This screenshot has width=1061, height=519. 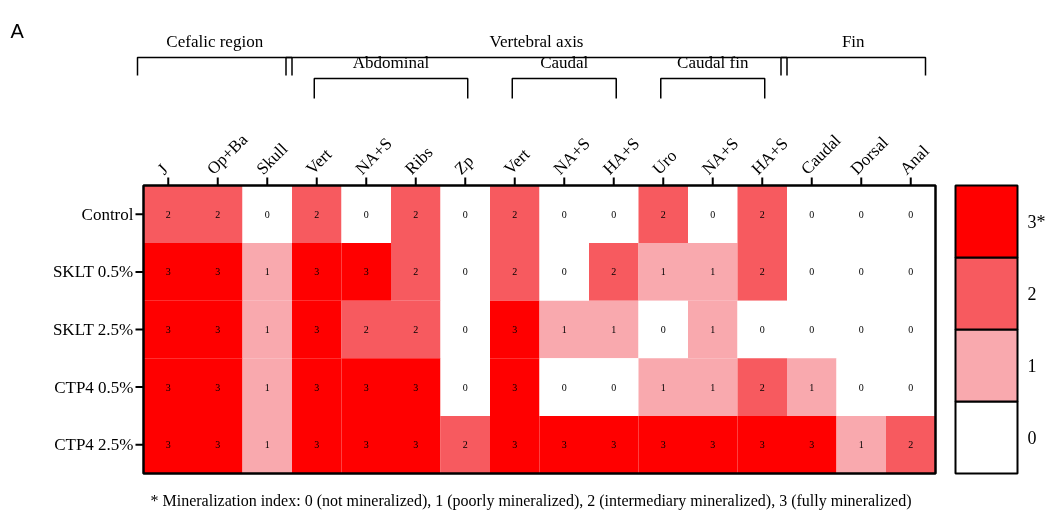 What do you see at coordinates (853, 41) in the screenshot?
I see `text: Fin` at bounding box center [853, 41].